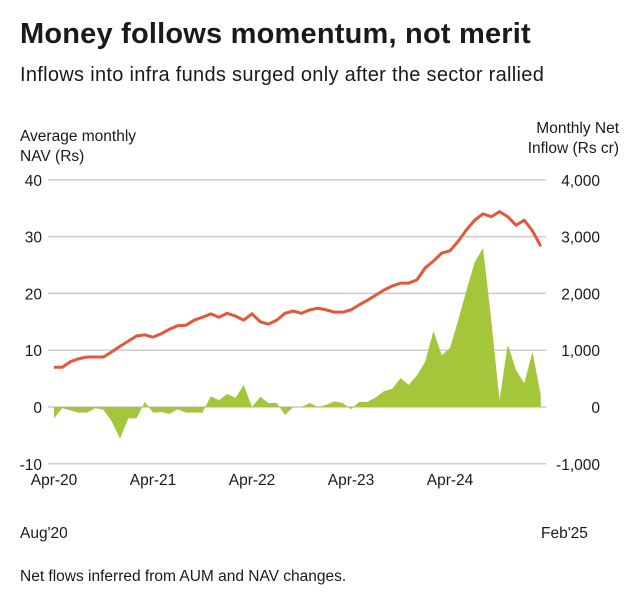 The image size is (635, 605). I want to click on right-tick-label: 2,000, so click(580, 294).